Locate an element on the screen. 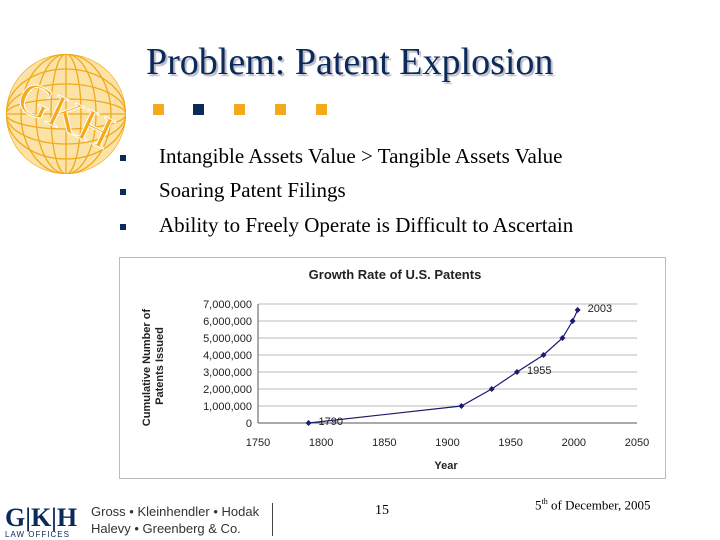  y-axis-label-line2: Patents Issued is located at coordinates (160, 366).